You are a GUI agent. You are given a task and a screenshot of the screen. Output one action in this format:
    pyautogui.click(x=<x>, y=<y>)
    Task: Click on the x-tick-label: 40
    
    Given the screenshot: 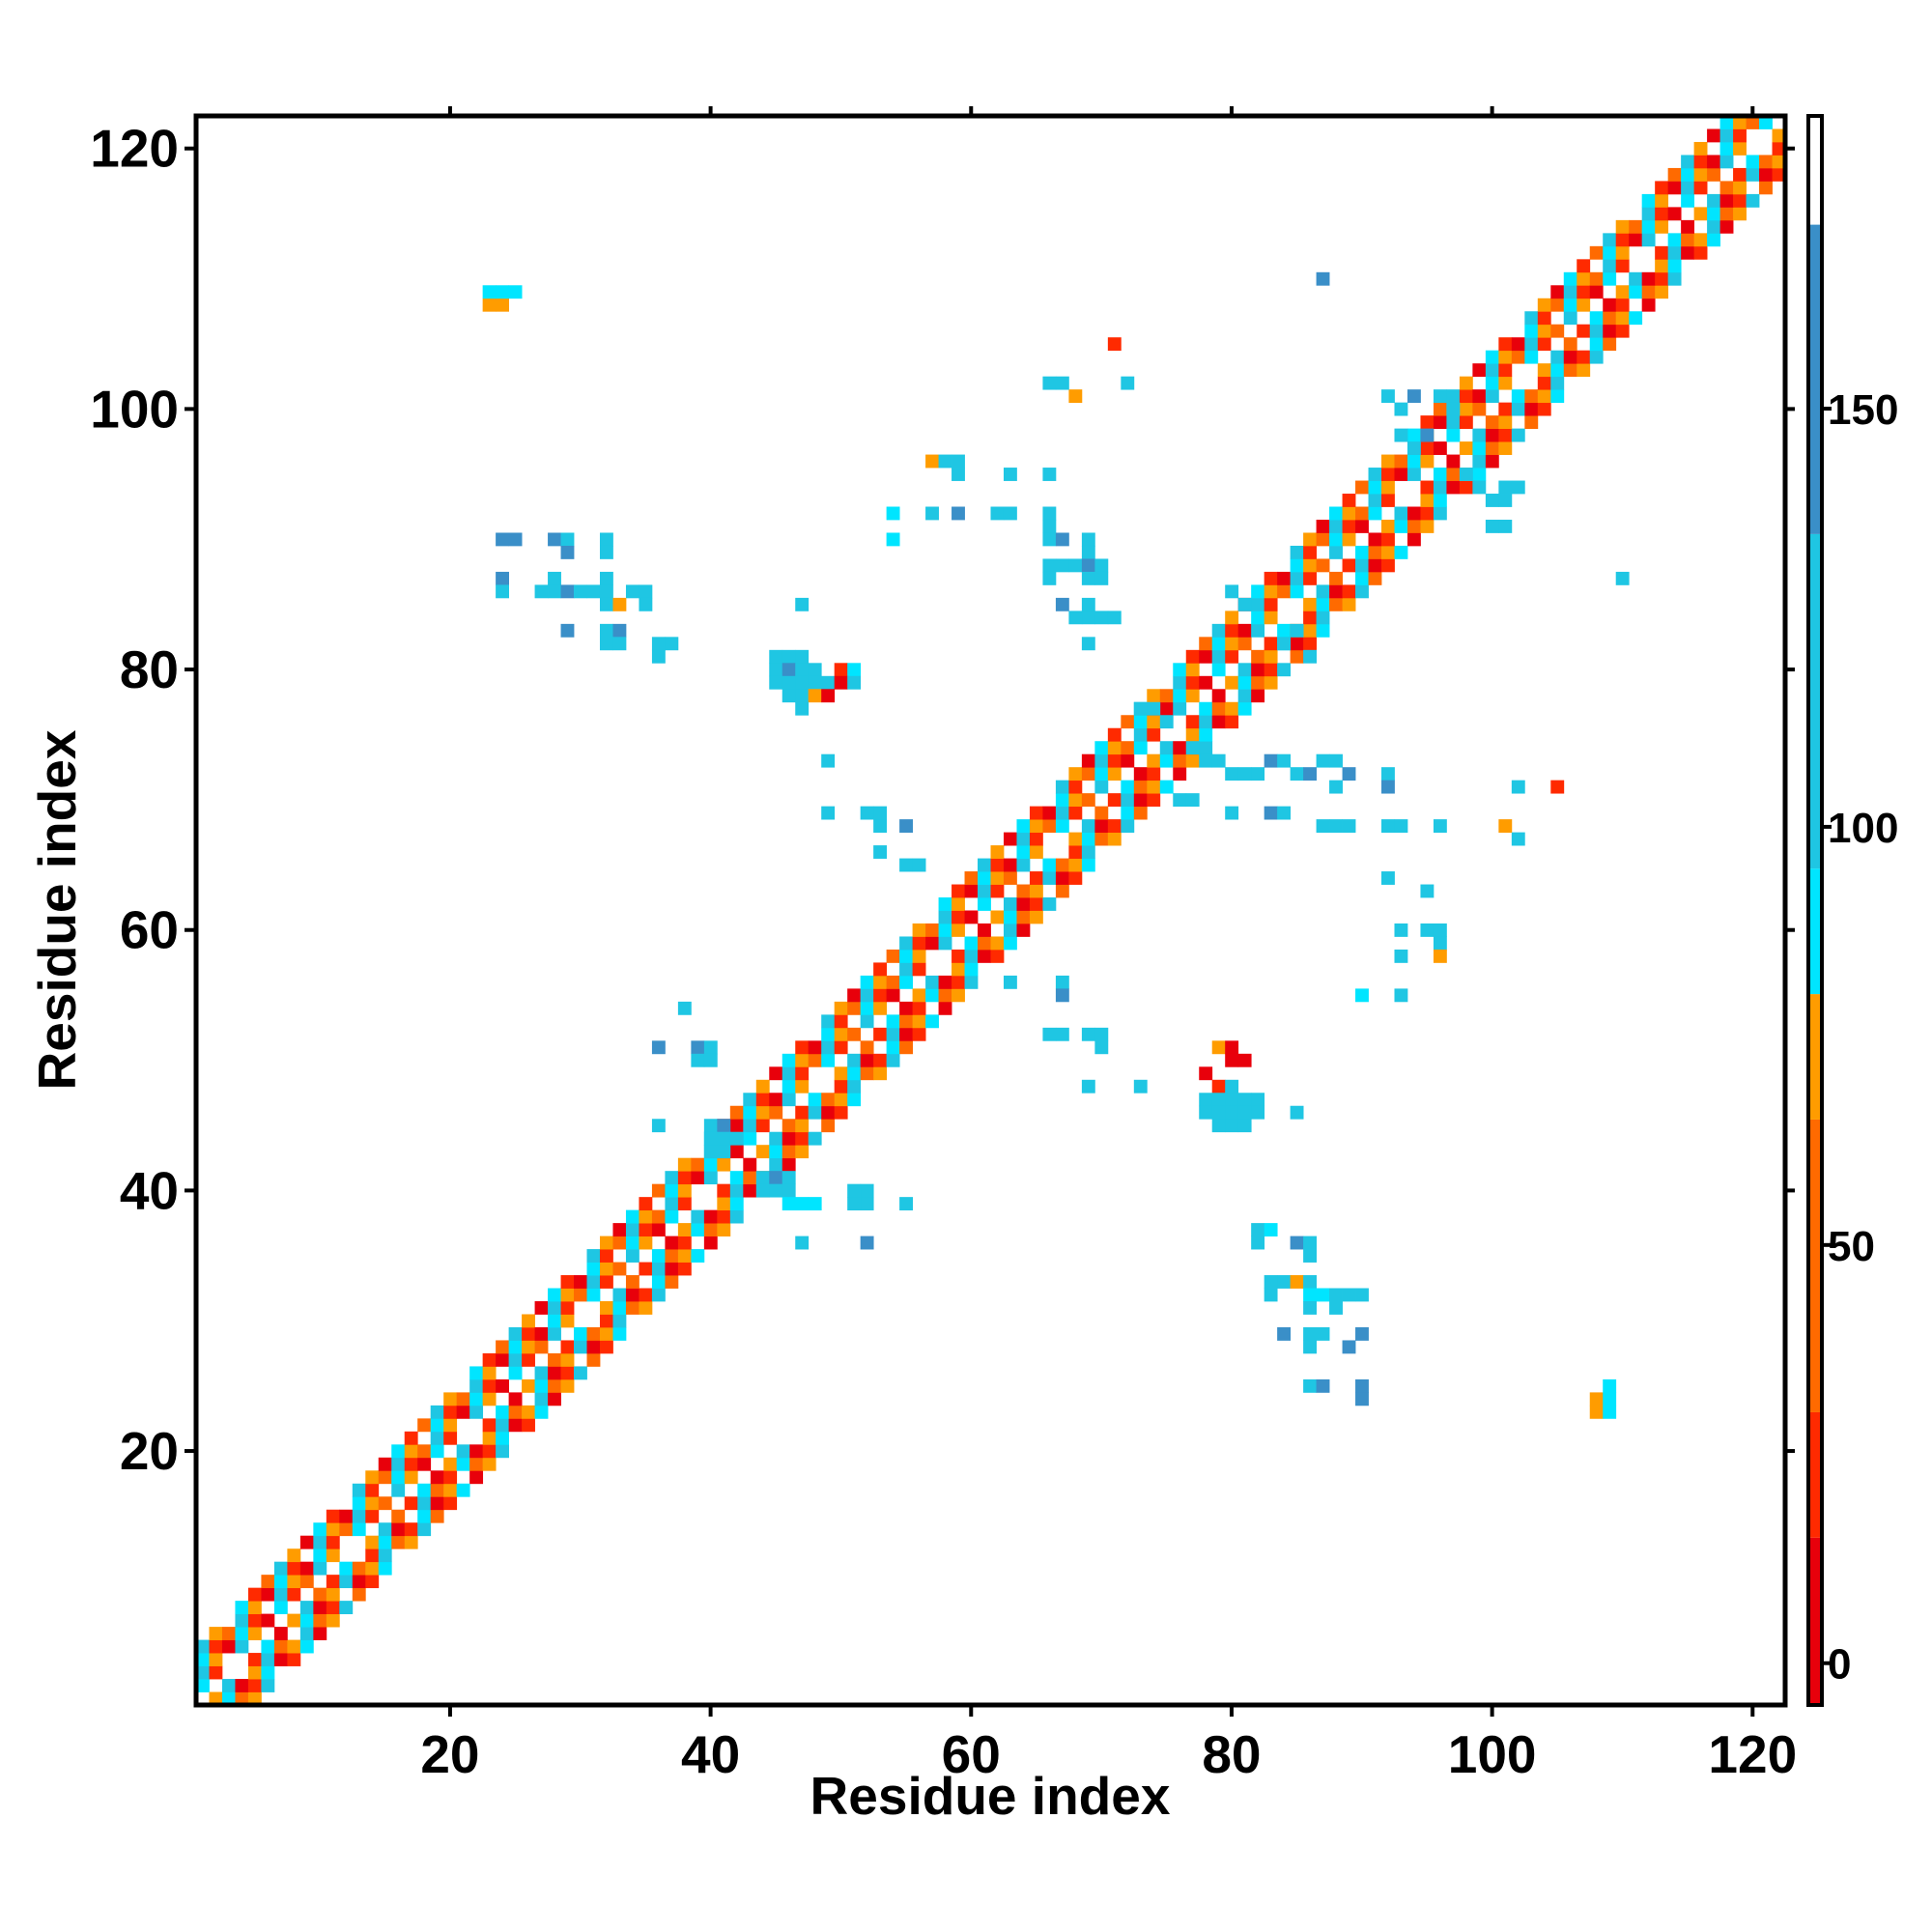 What is the action you would take?
    pyautogui.click(x=710, y=1754)
    